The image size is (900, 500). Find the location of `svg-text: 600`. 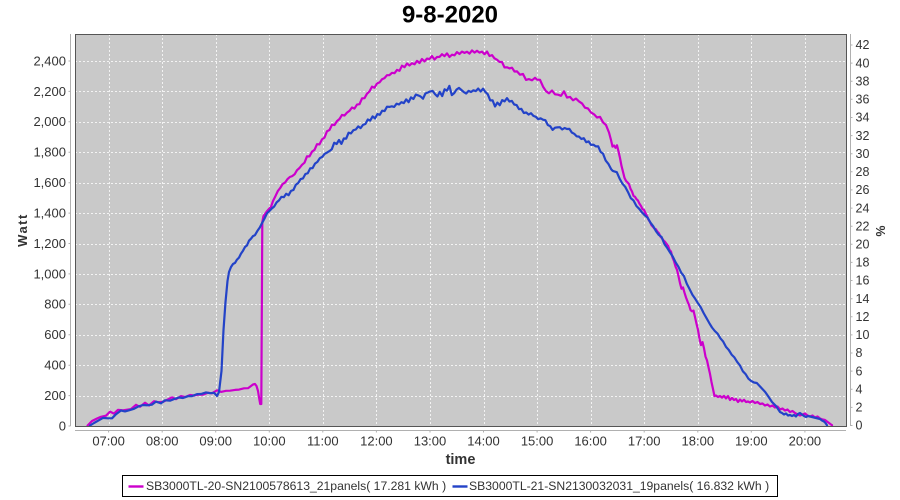

svg-text: 600 is located at coordinates (55, 334).